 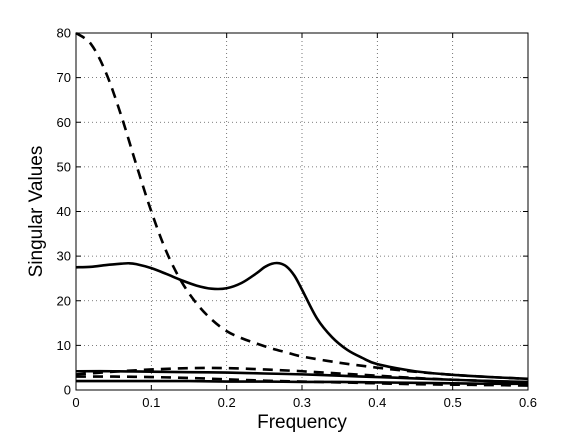 I want to click on x-tick-label: 0.3, so click(x=302, y=402).